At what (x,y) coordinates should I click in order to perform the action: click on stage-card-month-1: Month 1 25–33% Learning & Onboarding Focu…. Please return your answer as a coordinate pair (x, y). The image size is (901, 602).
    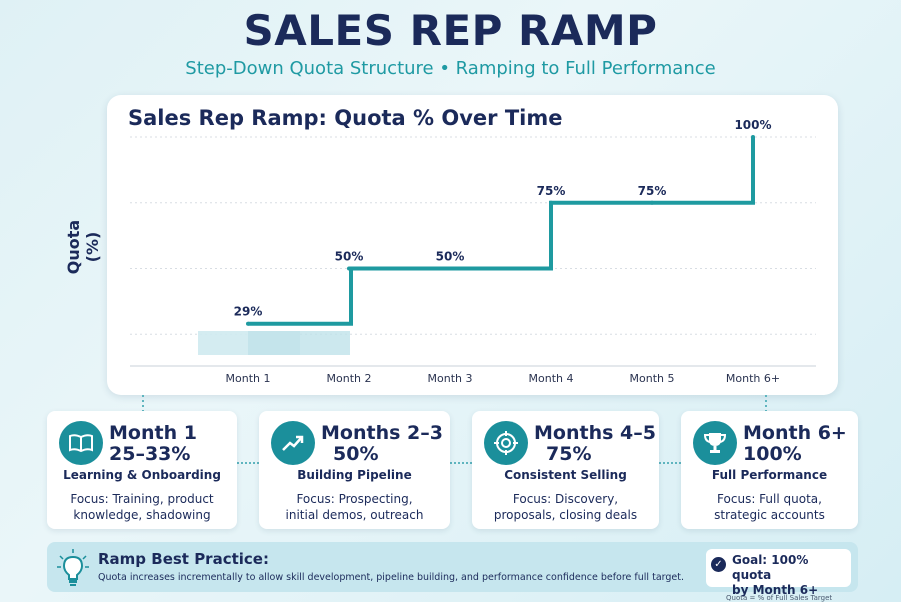
    Looking at the image, I should click on (142, 470).